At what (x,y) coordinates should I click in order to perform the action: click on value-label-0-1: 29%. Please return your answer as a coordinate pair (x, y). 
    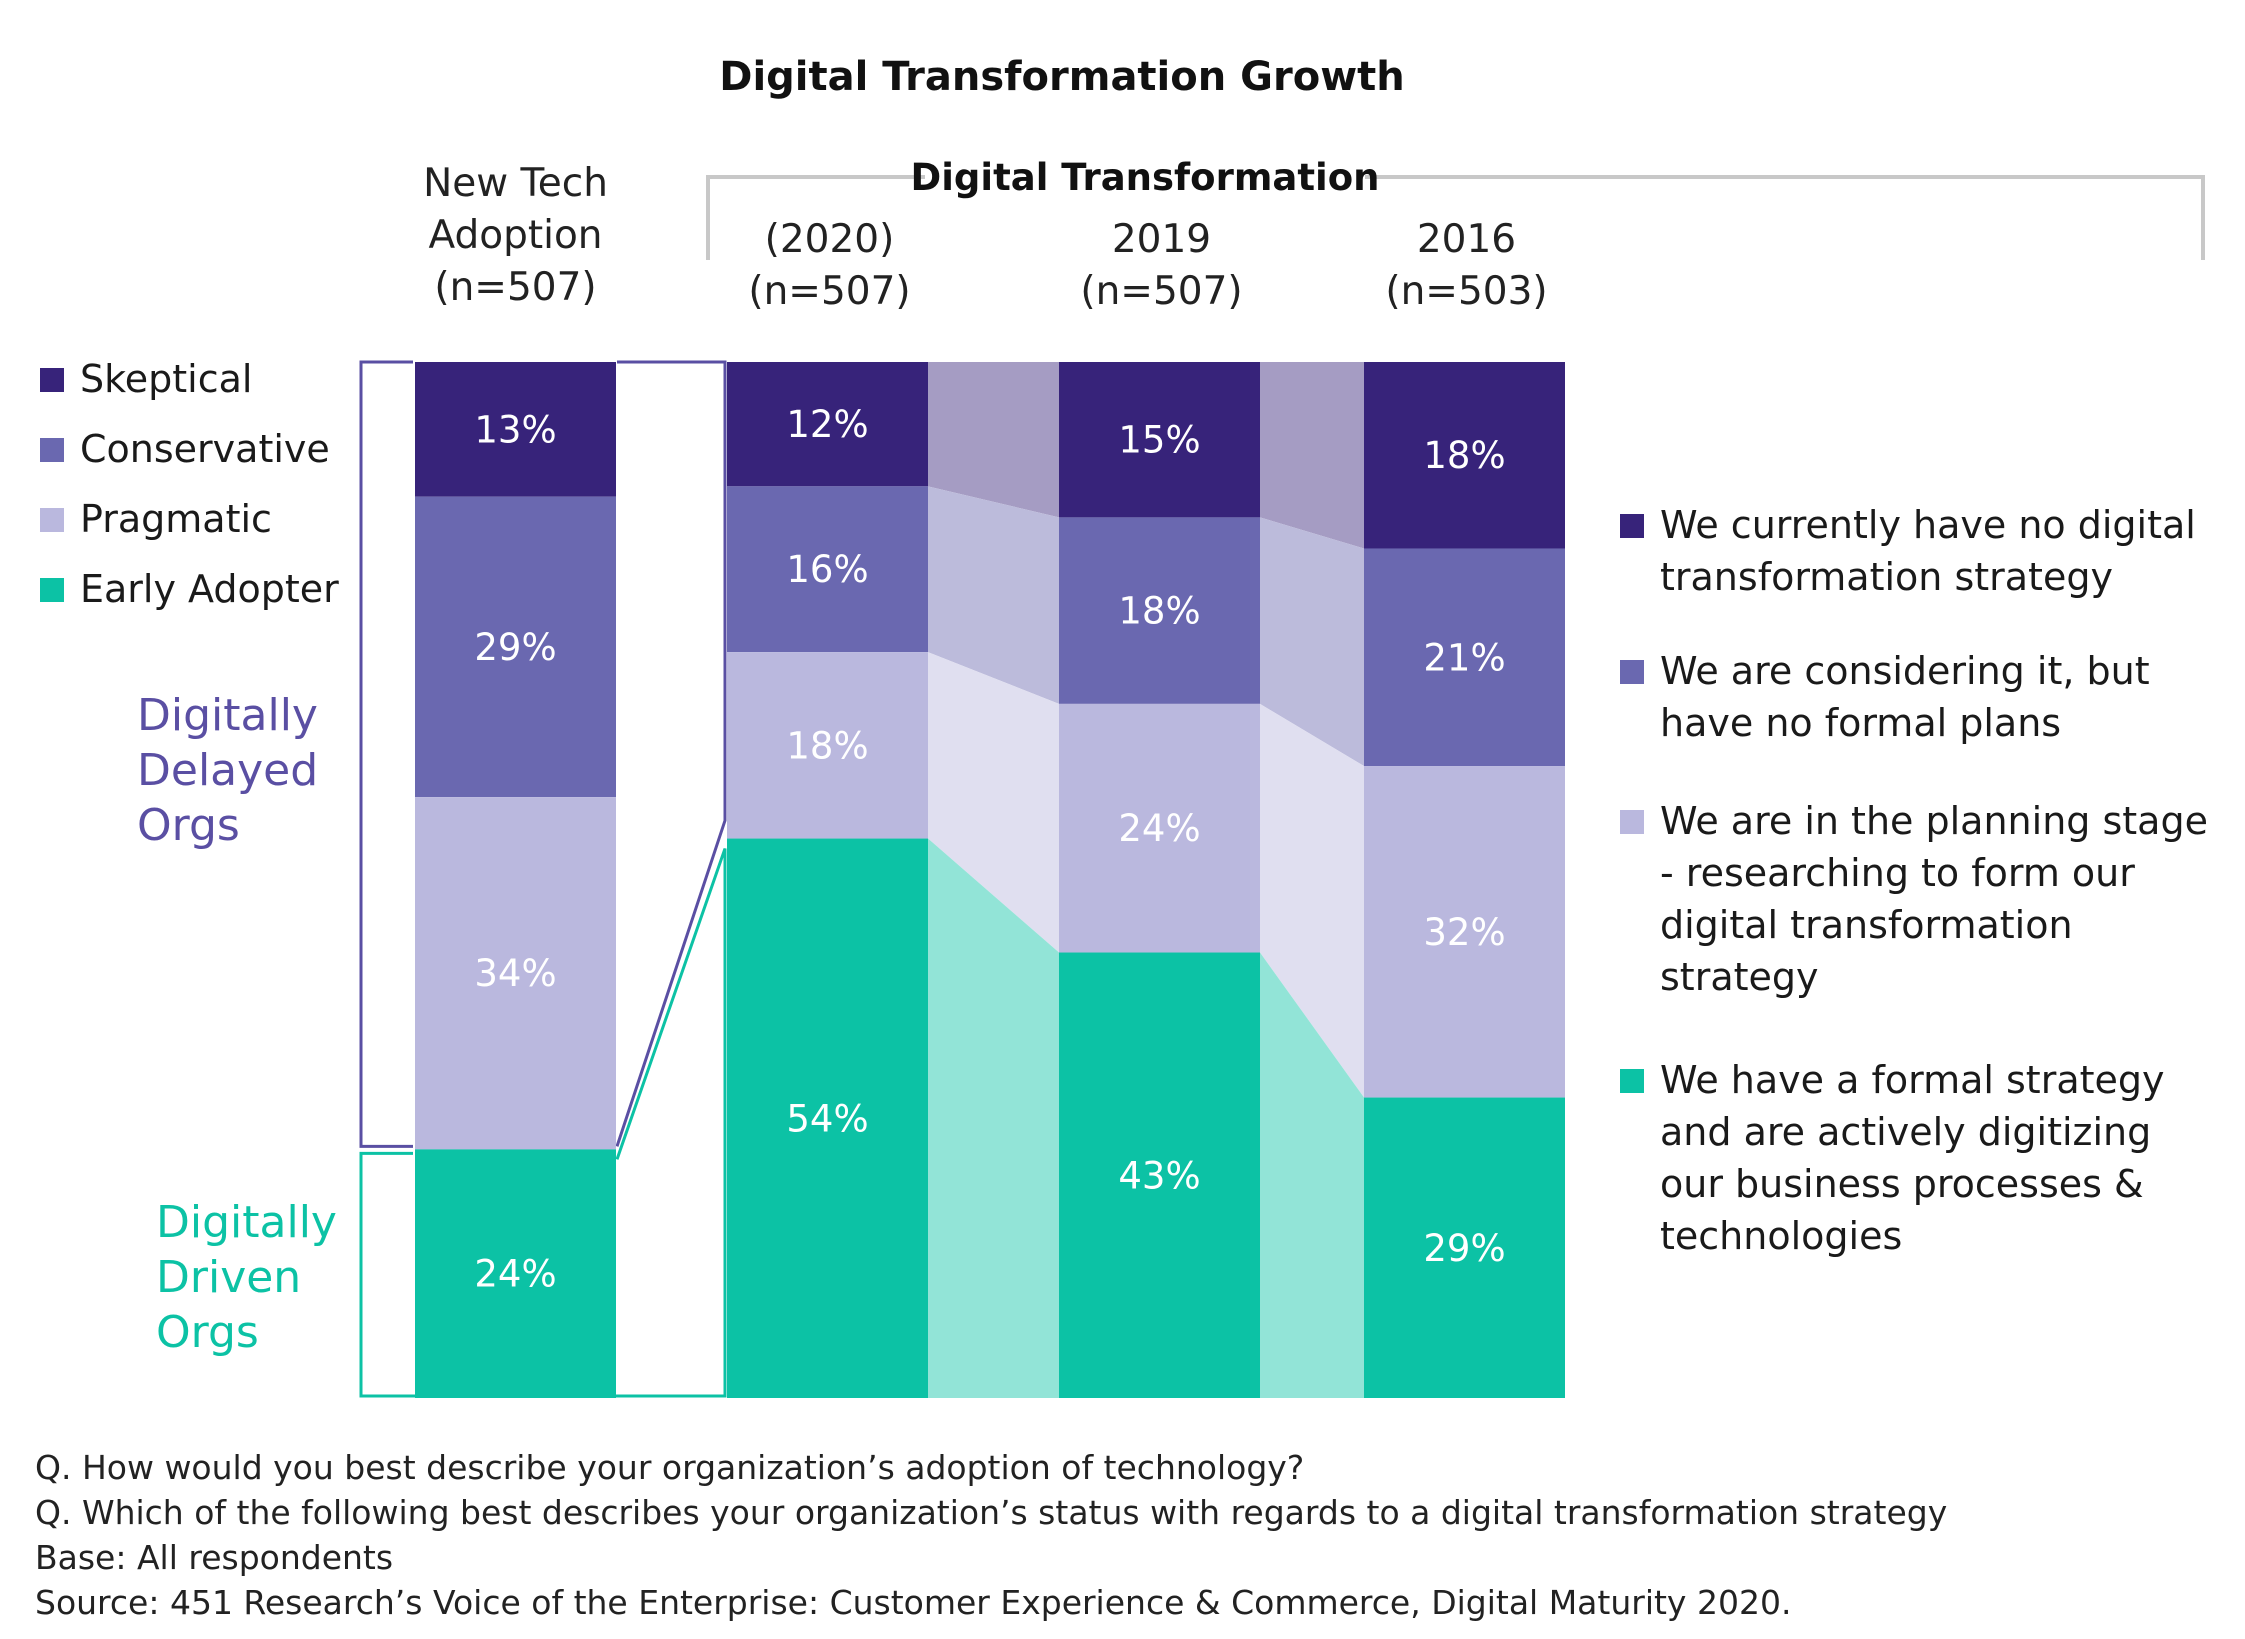
    Looking at the image, I should click on (515, 647).